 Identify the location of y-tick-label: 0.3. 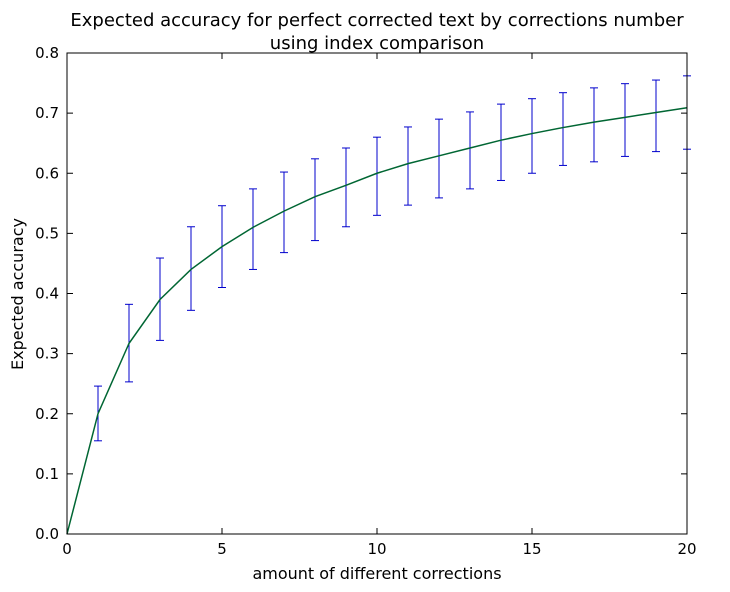
(47, 354).